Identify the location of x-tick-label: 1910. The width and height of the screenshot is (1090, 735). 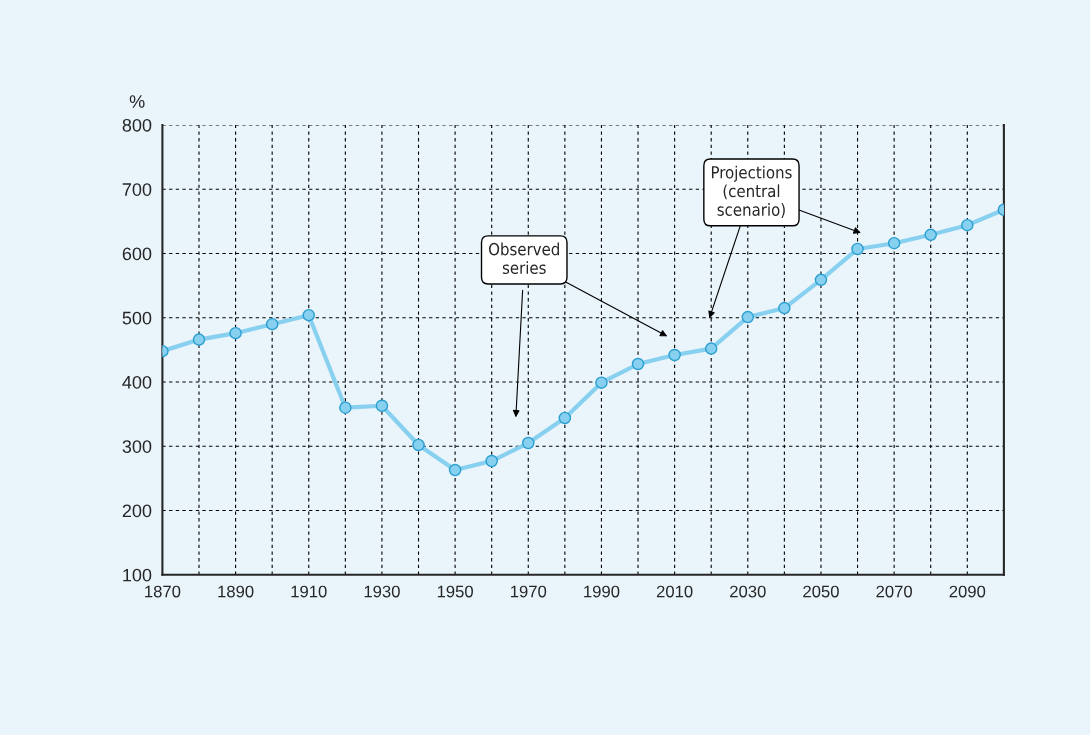
(309, 591).